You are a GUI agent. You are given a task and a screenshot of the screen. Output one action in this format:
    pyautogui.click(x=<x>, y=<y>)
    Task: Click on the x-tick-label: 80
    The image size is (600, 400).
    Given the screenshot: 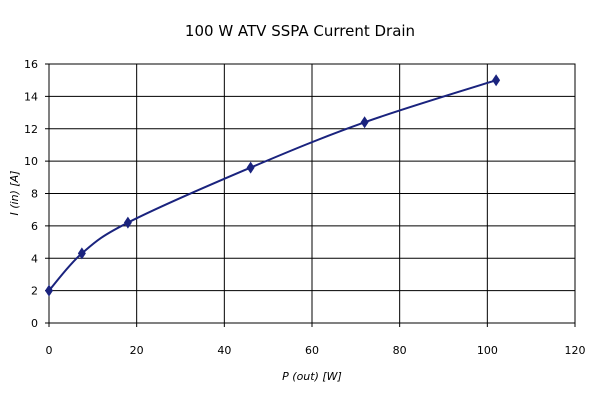 What is the action you would take?
    pyautogui.click(x=400, y=350)
    